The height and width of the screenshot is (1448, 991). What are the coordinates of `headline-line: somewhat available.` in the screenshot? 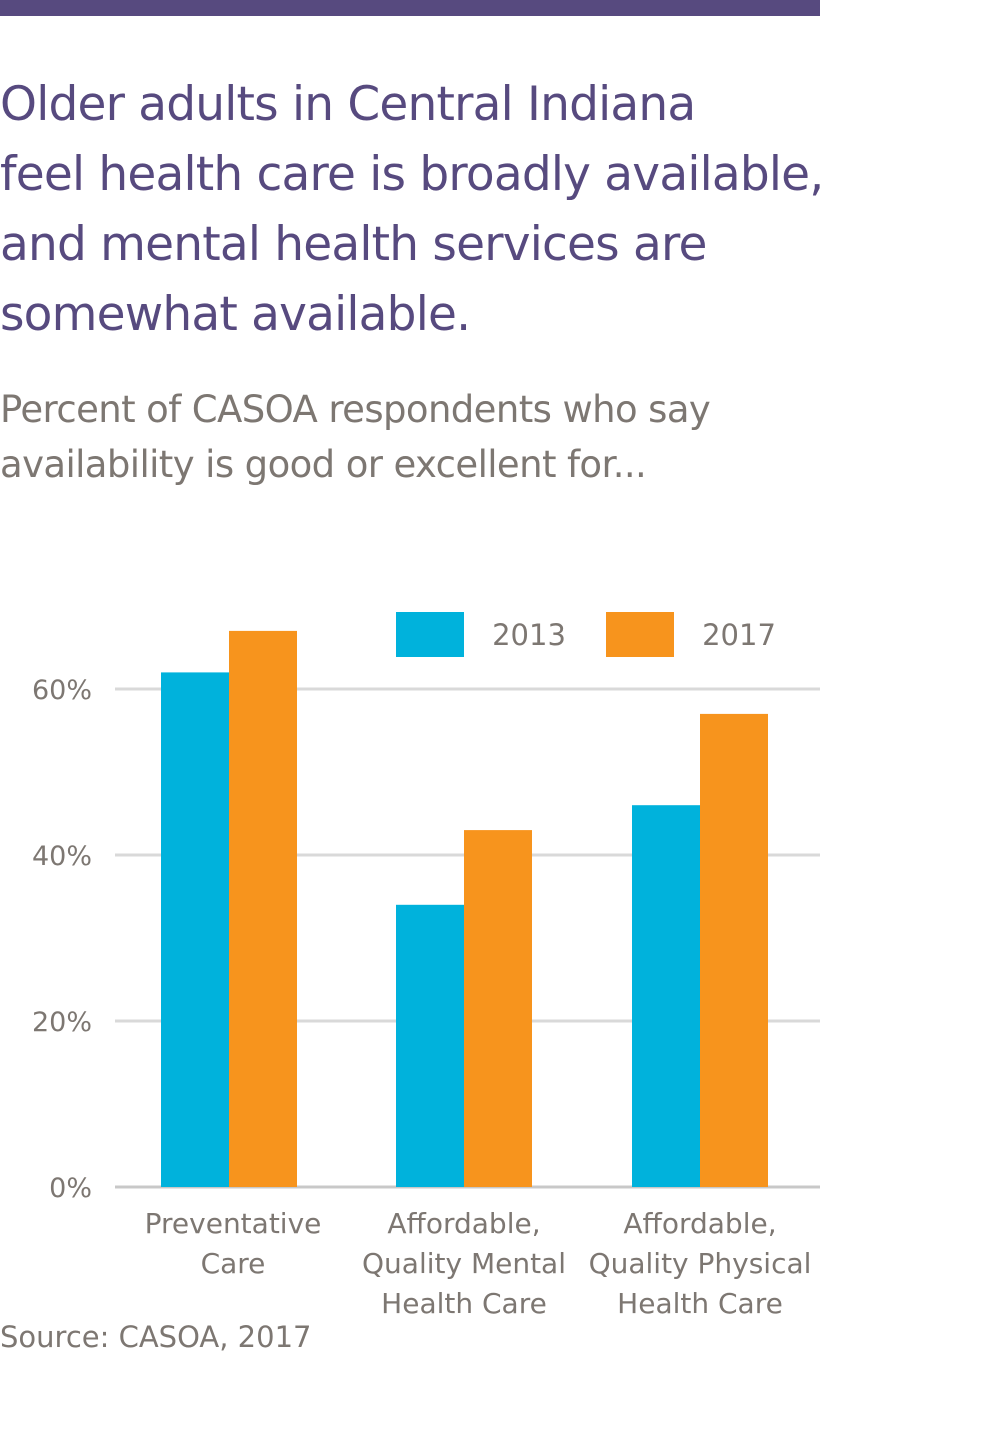 It's located at (235, 314).